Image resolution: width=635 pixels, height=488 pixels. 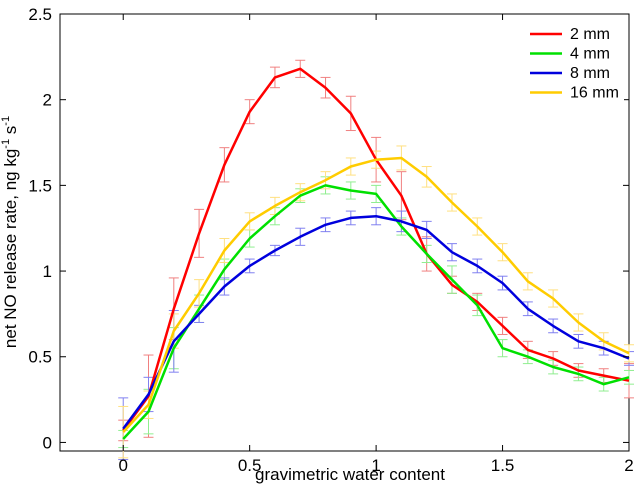 I want to click on legend: 2 mm 4 mm 8 mm 16 mm, so click(x=576, y=63).